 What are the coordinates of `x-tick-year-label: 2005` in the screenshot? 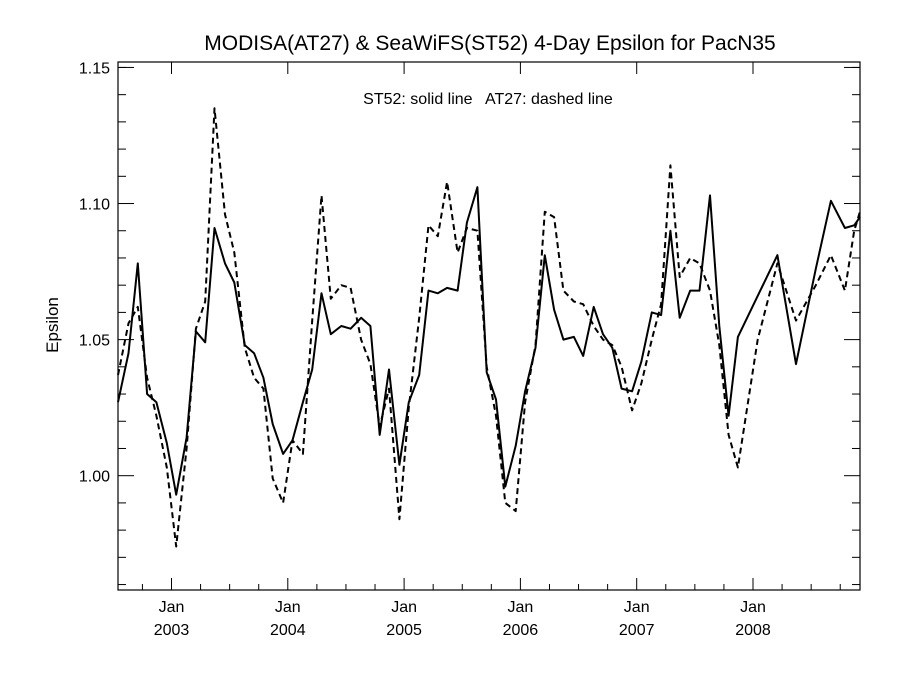 It's located at (404, 630).